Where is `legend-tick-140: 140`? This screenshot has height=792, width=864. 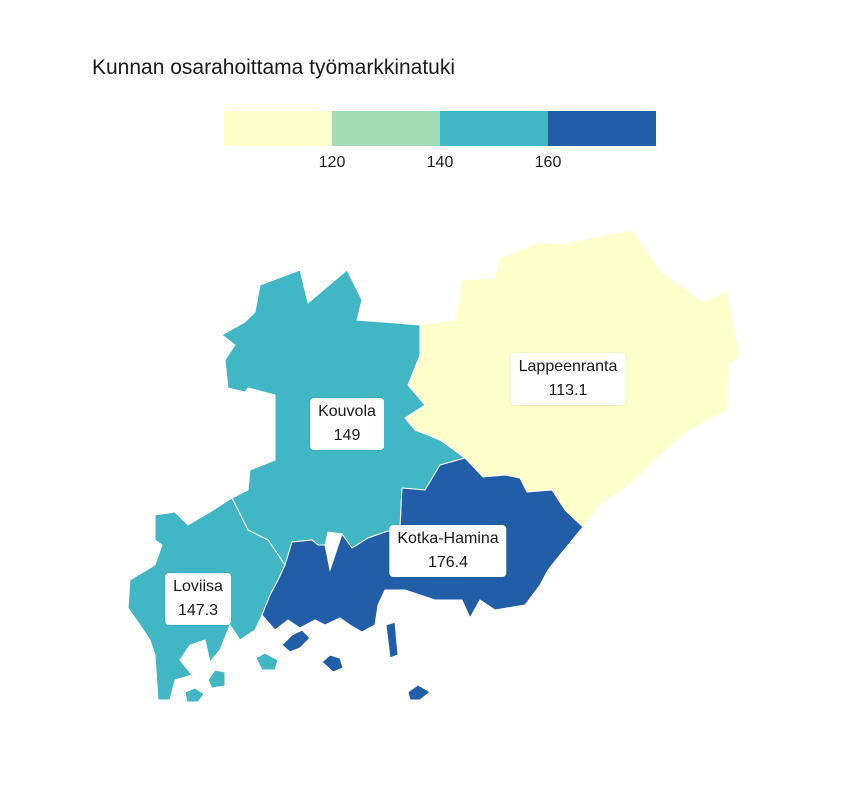
legend-tick-140: 140 is located at coordinates (440, 162).